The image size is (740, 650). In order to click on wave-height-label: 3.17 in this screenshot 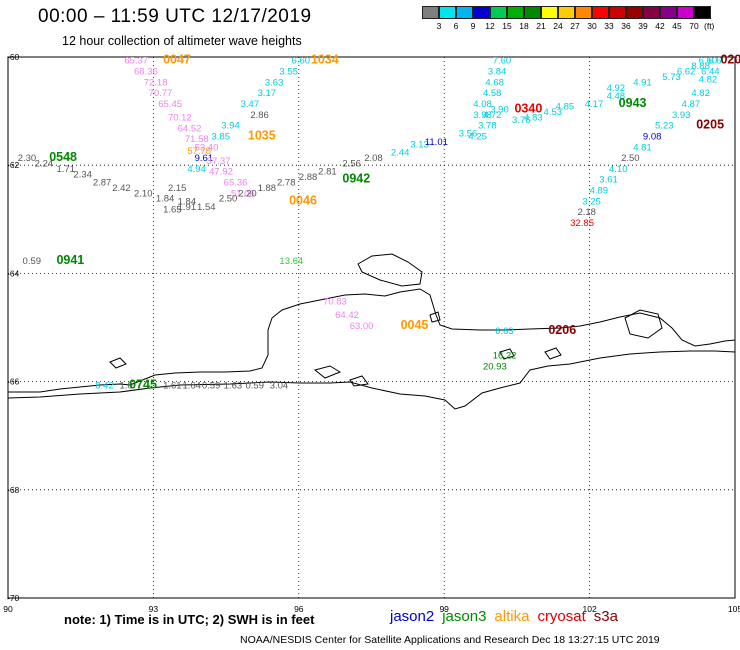, I will do `click(267, 93)`.